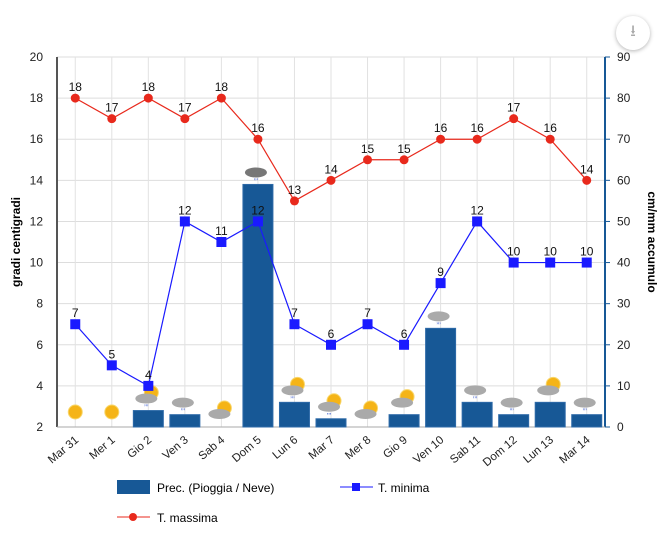  What do you see at coordinates (538, 450) in the screenshot?
I see `x-tick-label: Lun 13` at bounding box center [538, 450].